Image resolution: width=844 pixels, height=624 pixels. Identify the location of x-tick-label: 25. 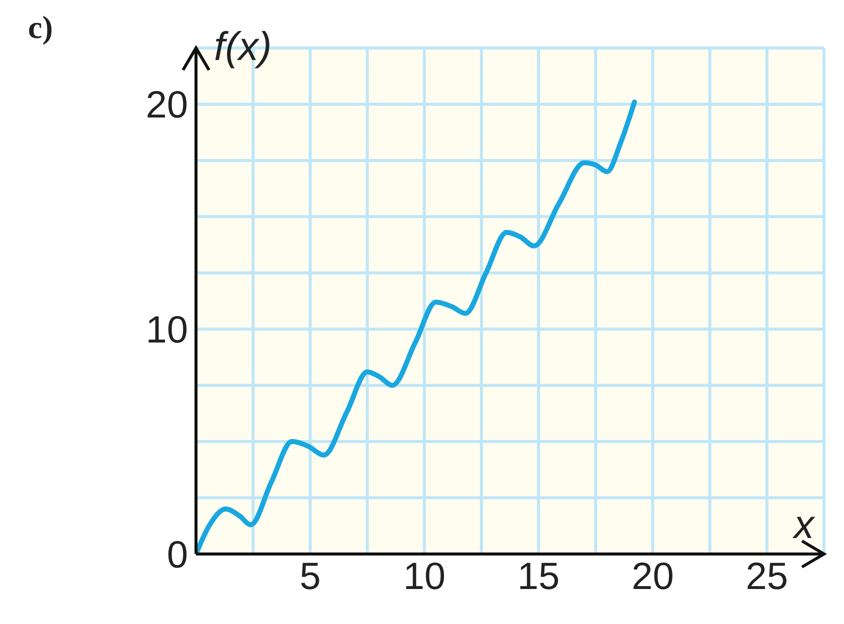
(767, 577).